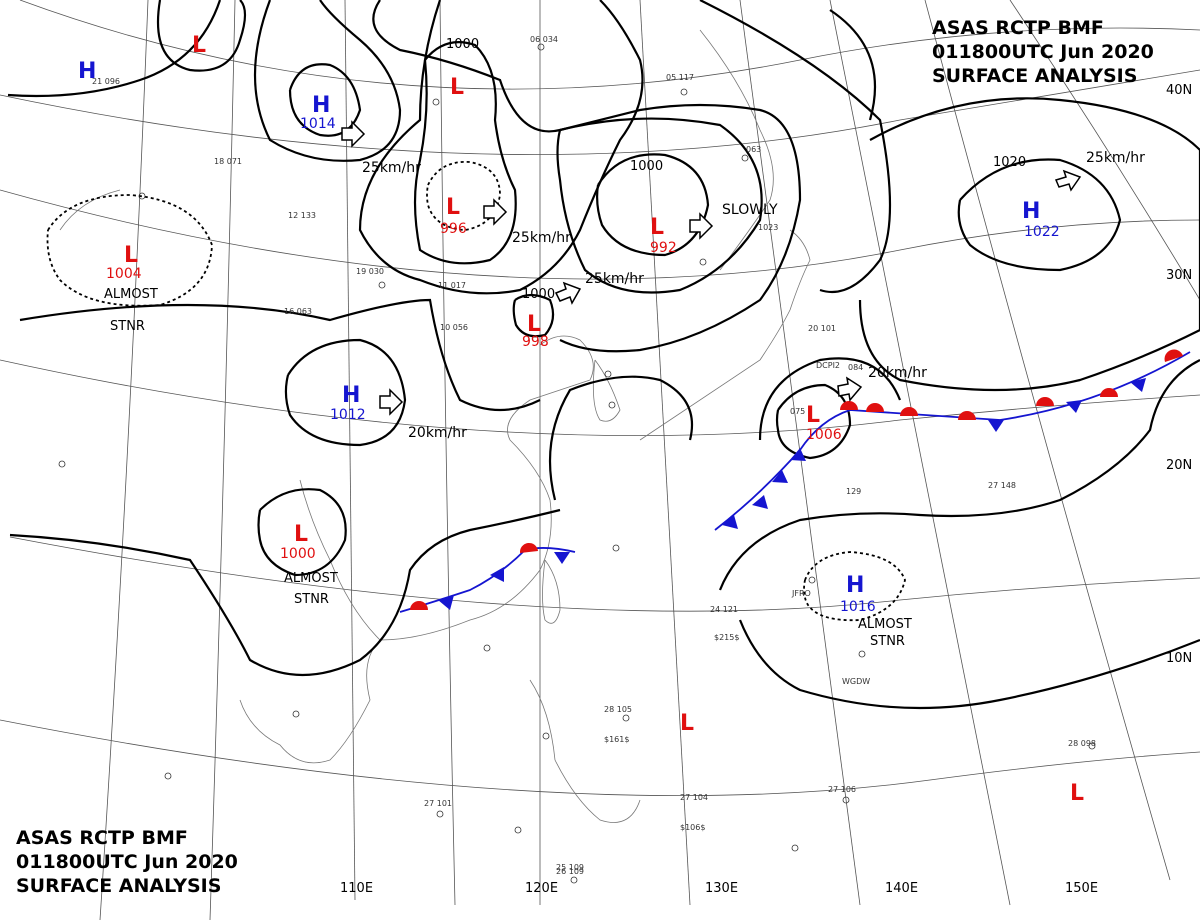 Image resolution: width=1200 pixels, height=920 pixels. Describe the element at coordinates (348, 415) in the screenshot. I see `pressure-value: 1012` at that location.